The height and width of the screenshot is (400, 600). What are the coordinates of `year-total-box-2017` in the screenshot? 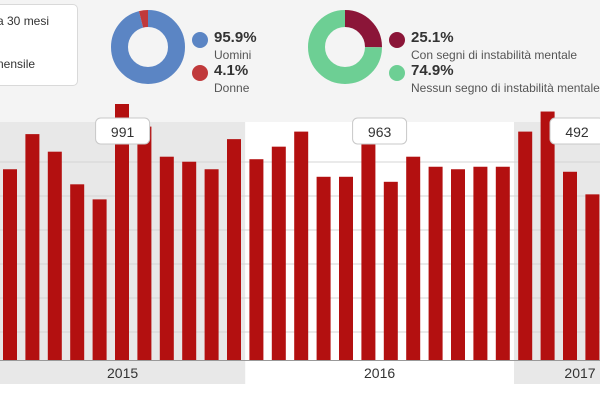 It's located at (574, 131).